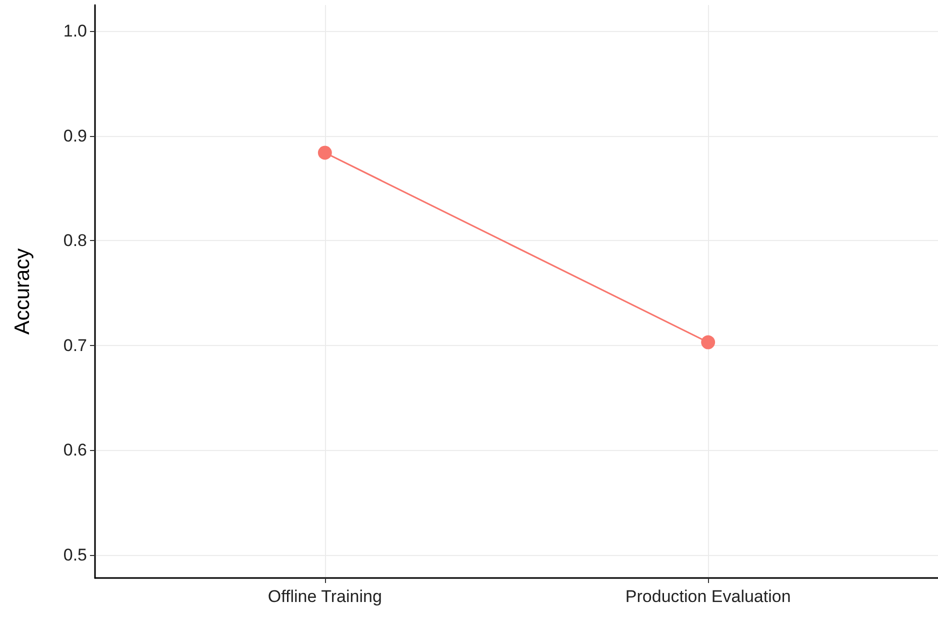 This screenshot has width=938, height=617. Describe the element at coordinates (75, 450) in the screenshot. I see `y-tick-label: 0.6` at that location.